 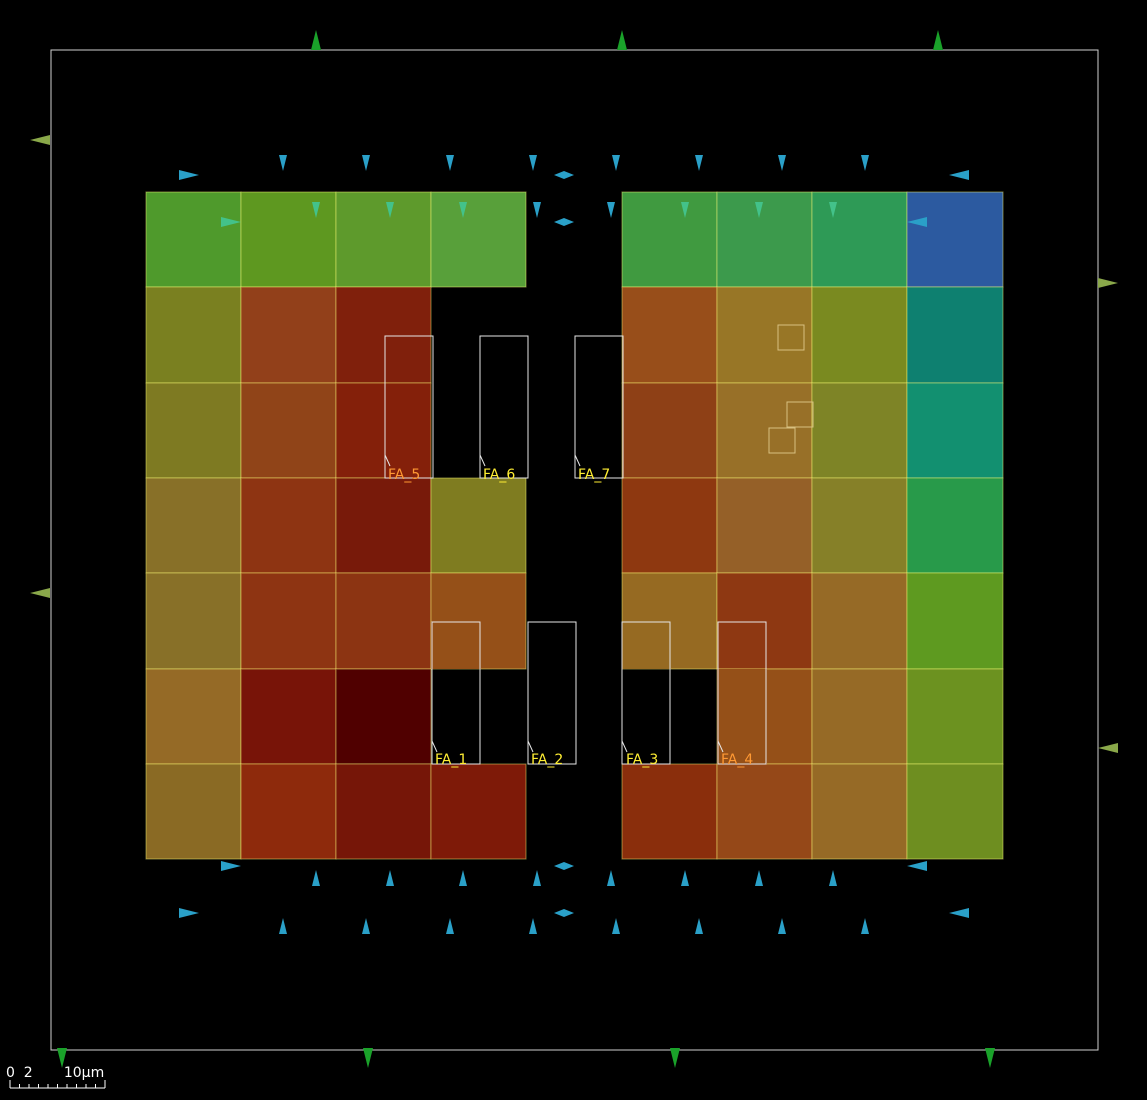 What do you see at coordinates (646, 693) in the screenshot?
I see `macro-outline-fa3` at bounding box center [646, 693].